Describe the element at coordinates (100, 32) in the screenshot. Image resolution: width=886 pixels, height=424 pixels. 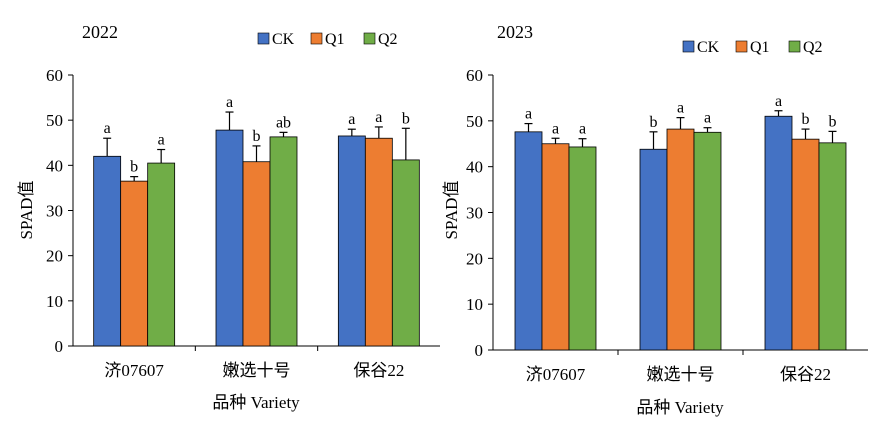
I see `chart-title: 2022` at that location.